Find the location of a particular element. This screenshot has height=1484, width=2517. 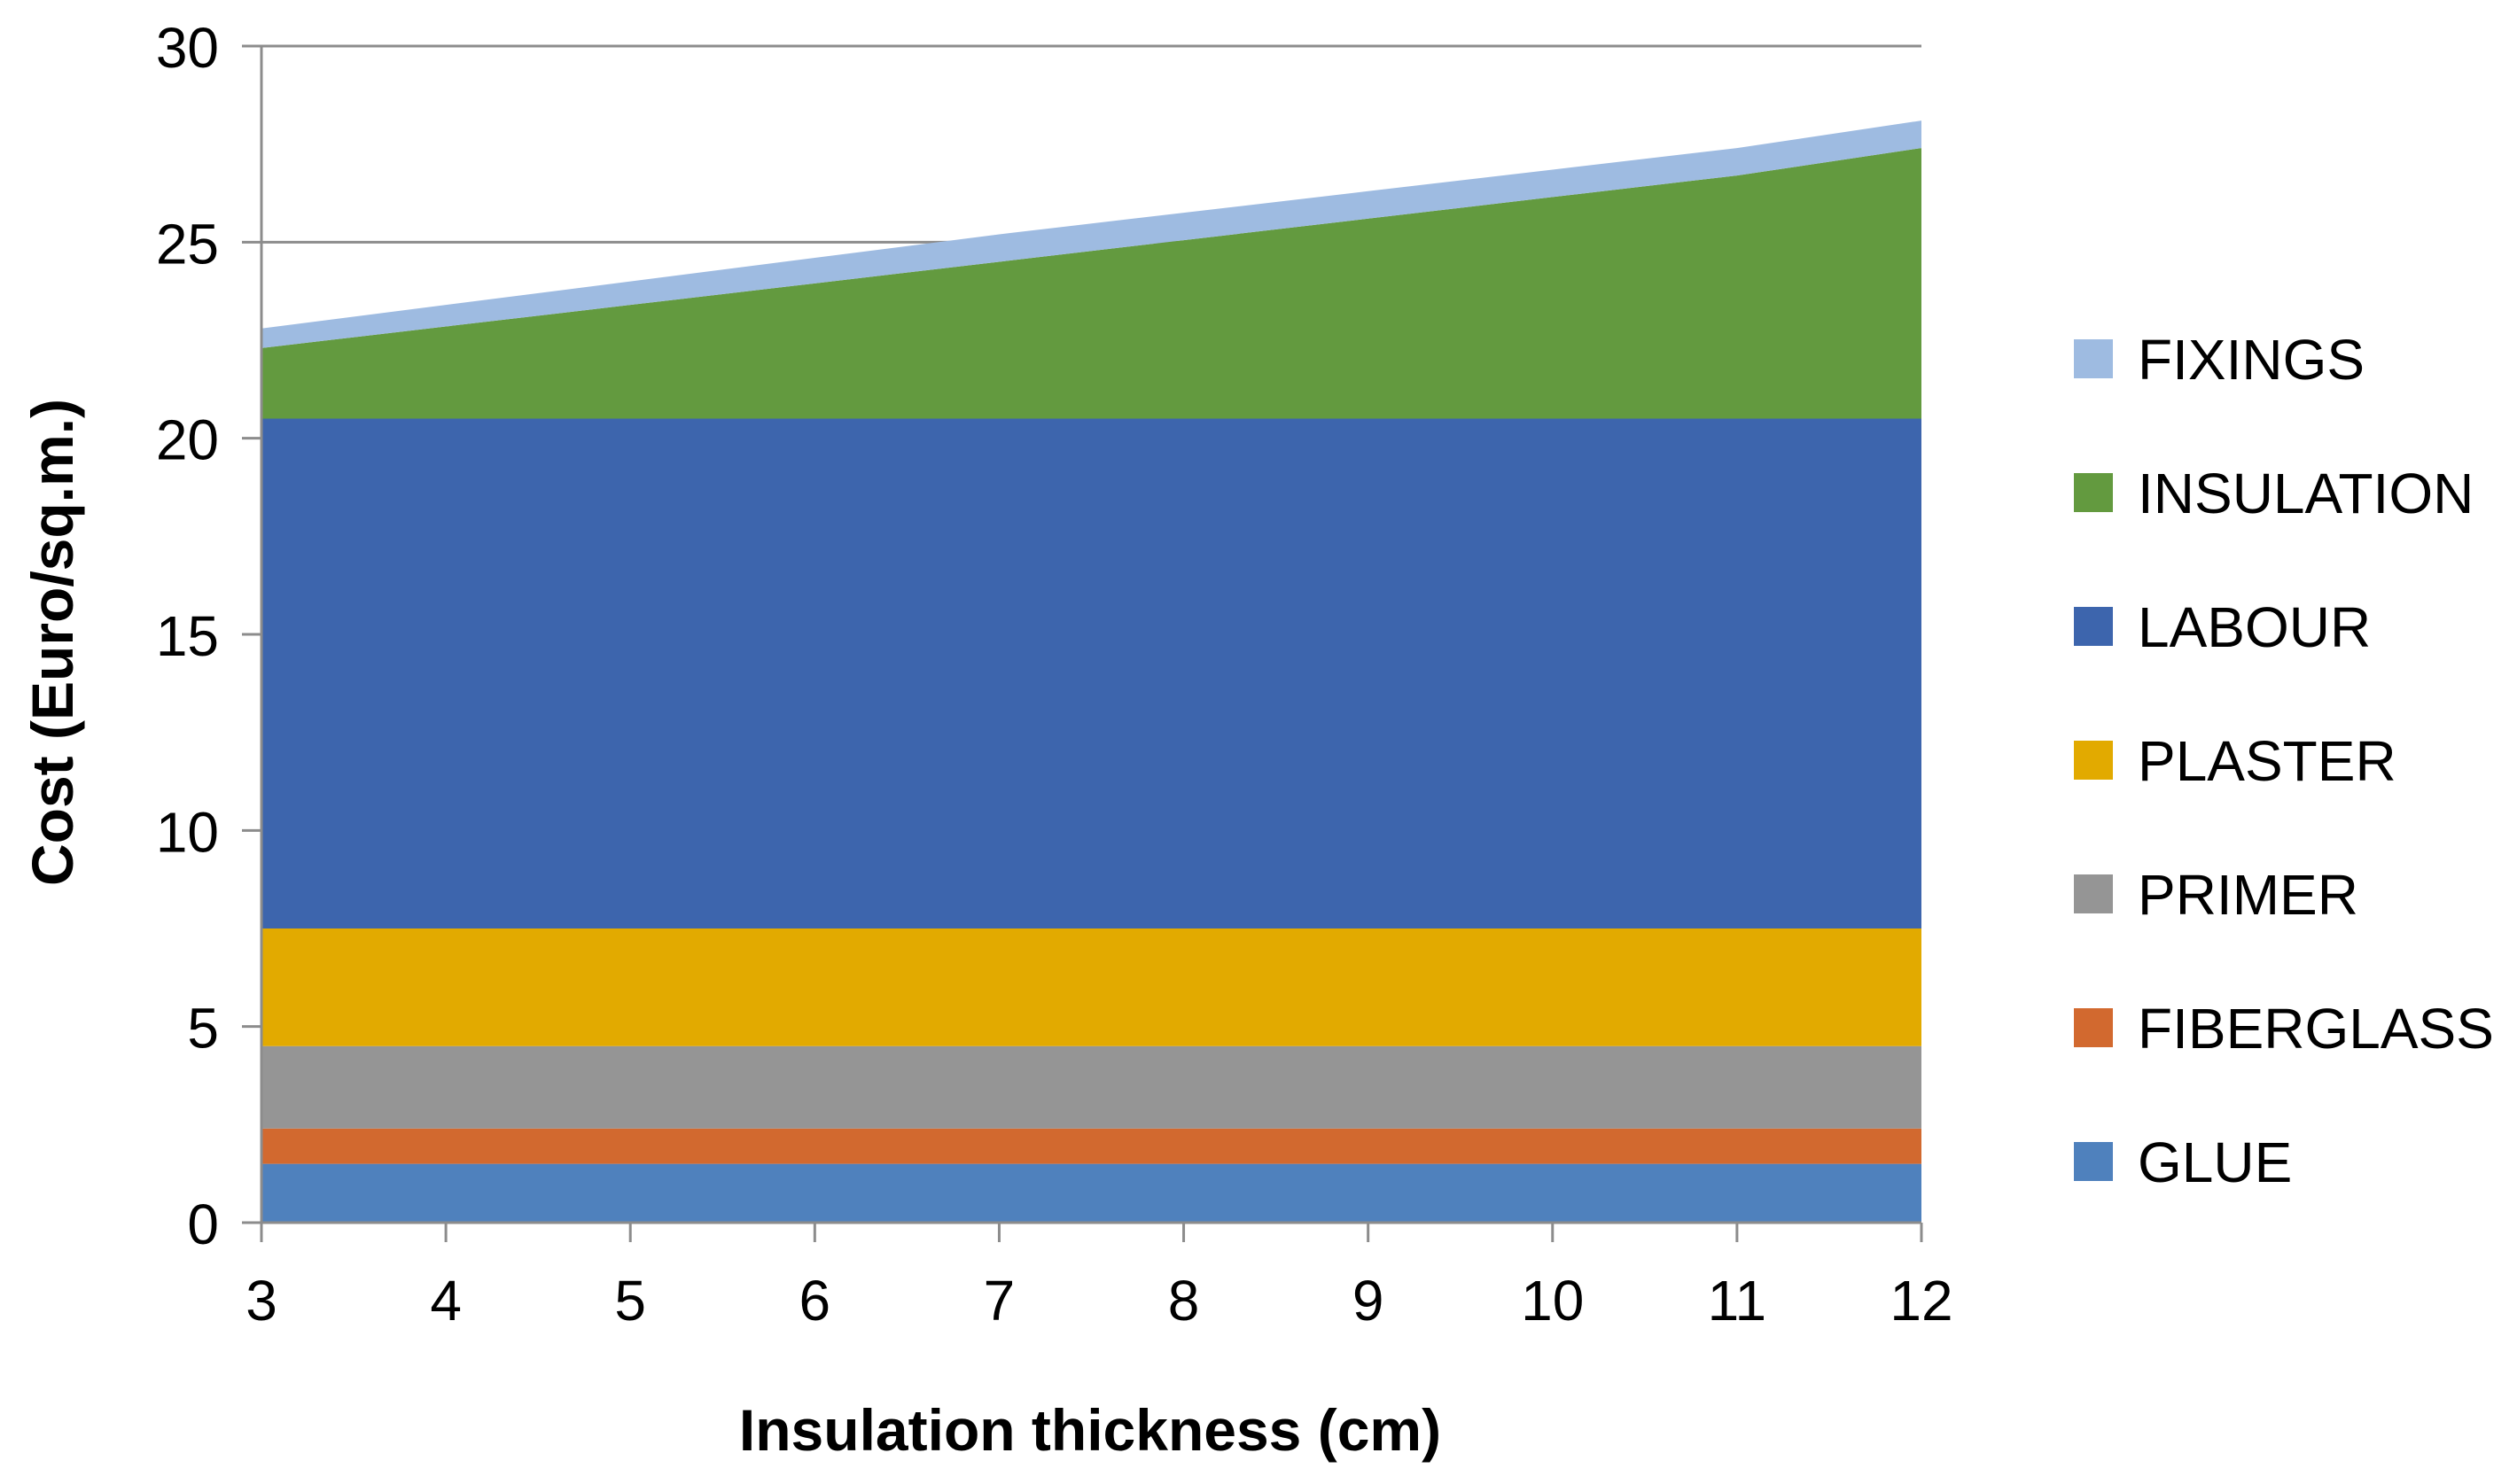

y-tick-label-10: 10 is located at coordinates (187, 832).